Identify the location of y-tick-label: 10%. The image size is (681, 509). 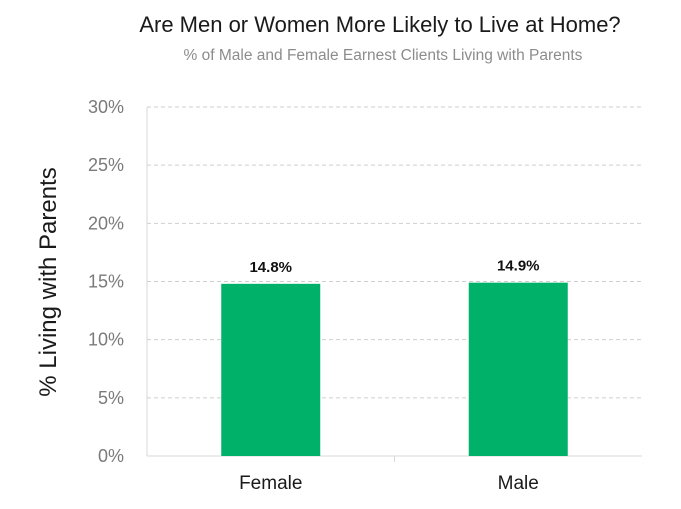
(106, 340).